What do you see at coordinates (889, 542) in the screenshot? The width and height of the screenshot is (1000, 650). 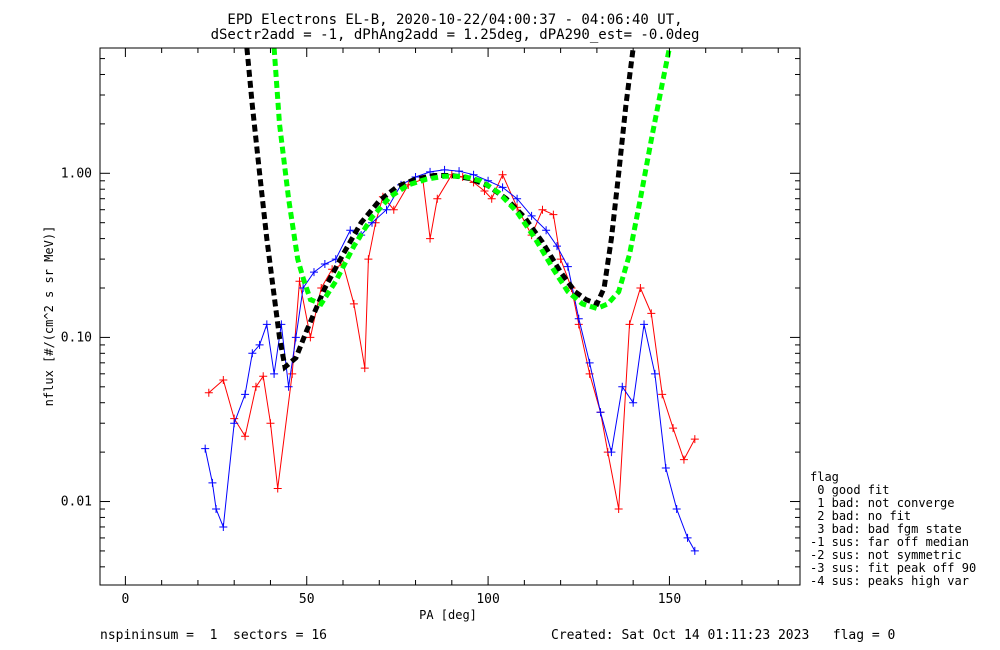 I see `legend-entry: -1 sus: far off median` at bounding box center [889, 542].